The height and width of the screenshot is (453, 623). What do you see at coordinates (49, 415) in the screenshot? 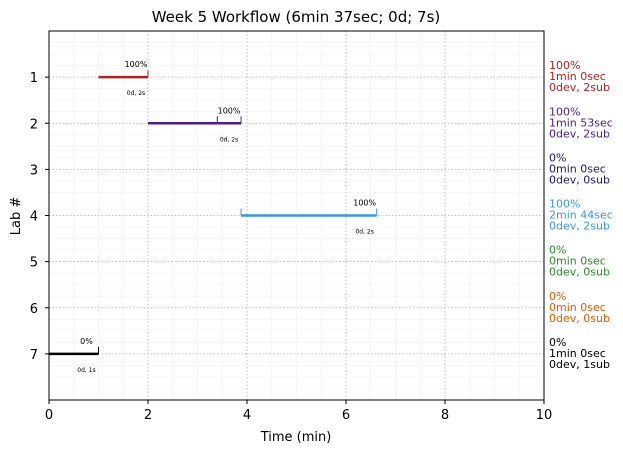
I see `x-tick-label: 0` at bounding box center [49, 415].